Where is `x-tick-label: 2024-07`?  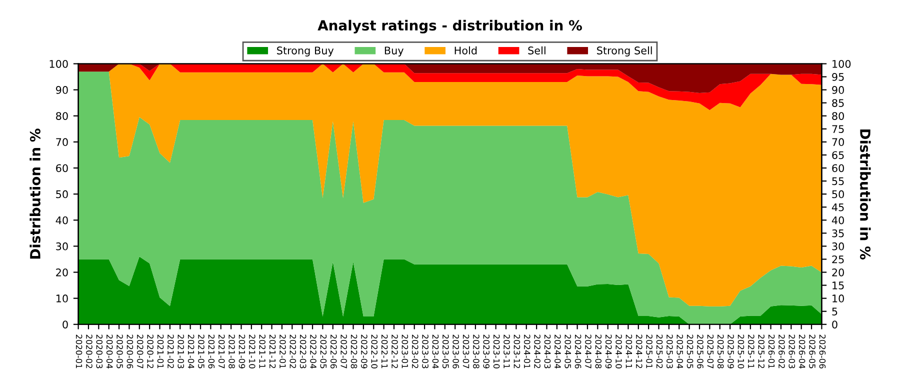 x-tick-label: 2024-07 is located at coordinates (588, 351).